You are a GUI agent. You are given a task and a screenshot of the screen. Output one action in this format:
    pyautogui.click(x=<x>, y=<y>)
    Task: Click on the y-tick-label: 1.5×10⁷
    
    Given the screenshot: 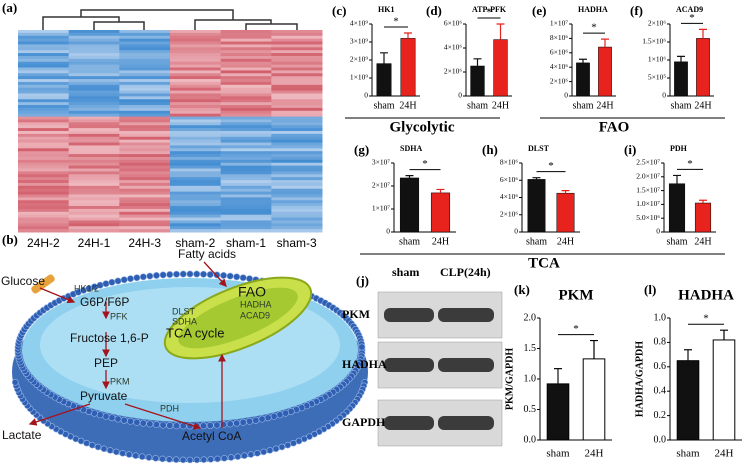 What is the action you would take?
    pyautogui.click(x=648, y=189)
    